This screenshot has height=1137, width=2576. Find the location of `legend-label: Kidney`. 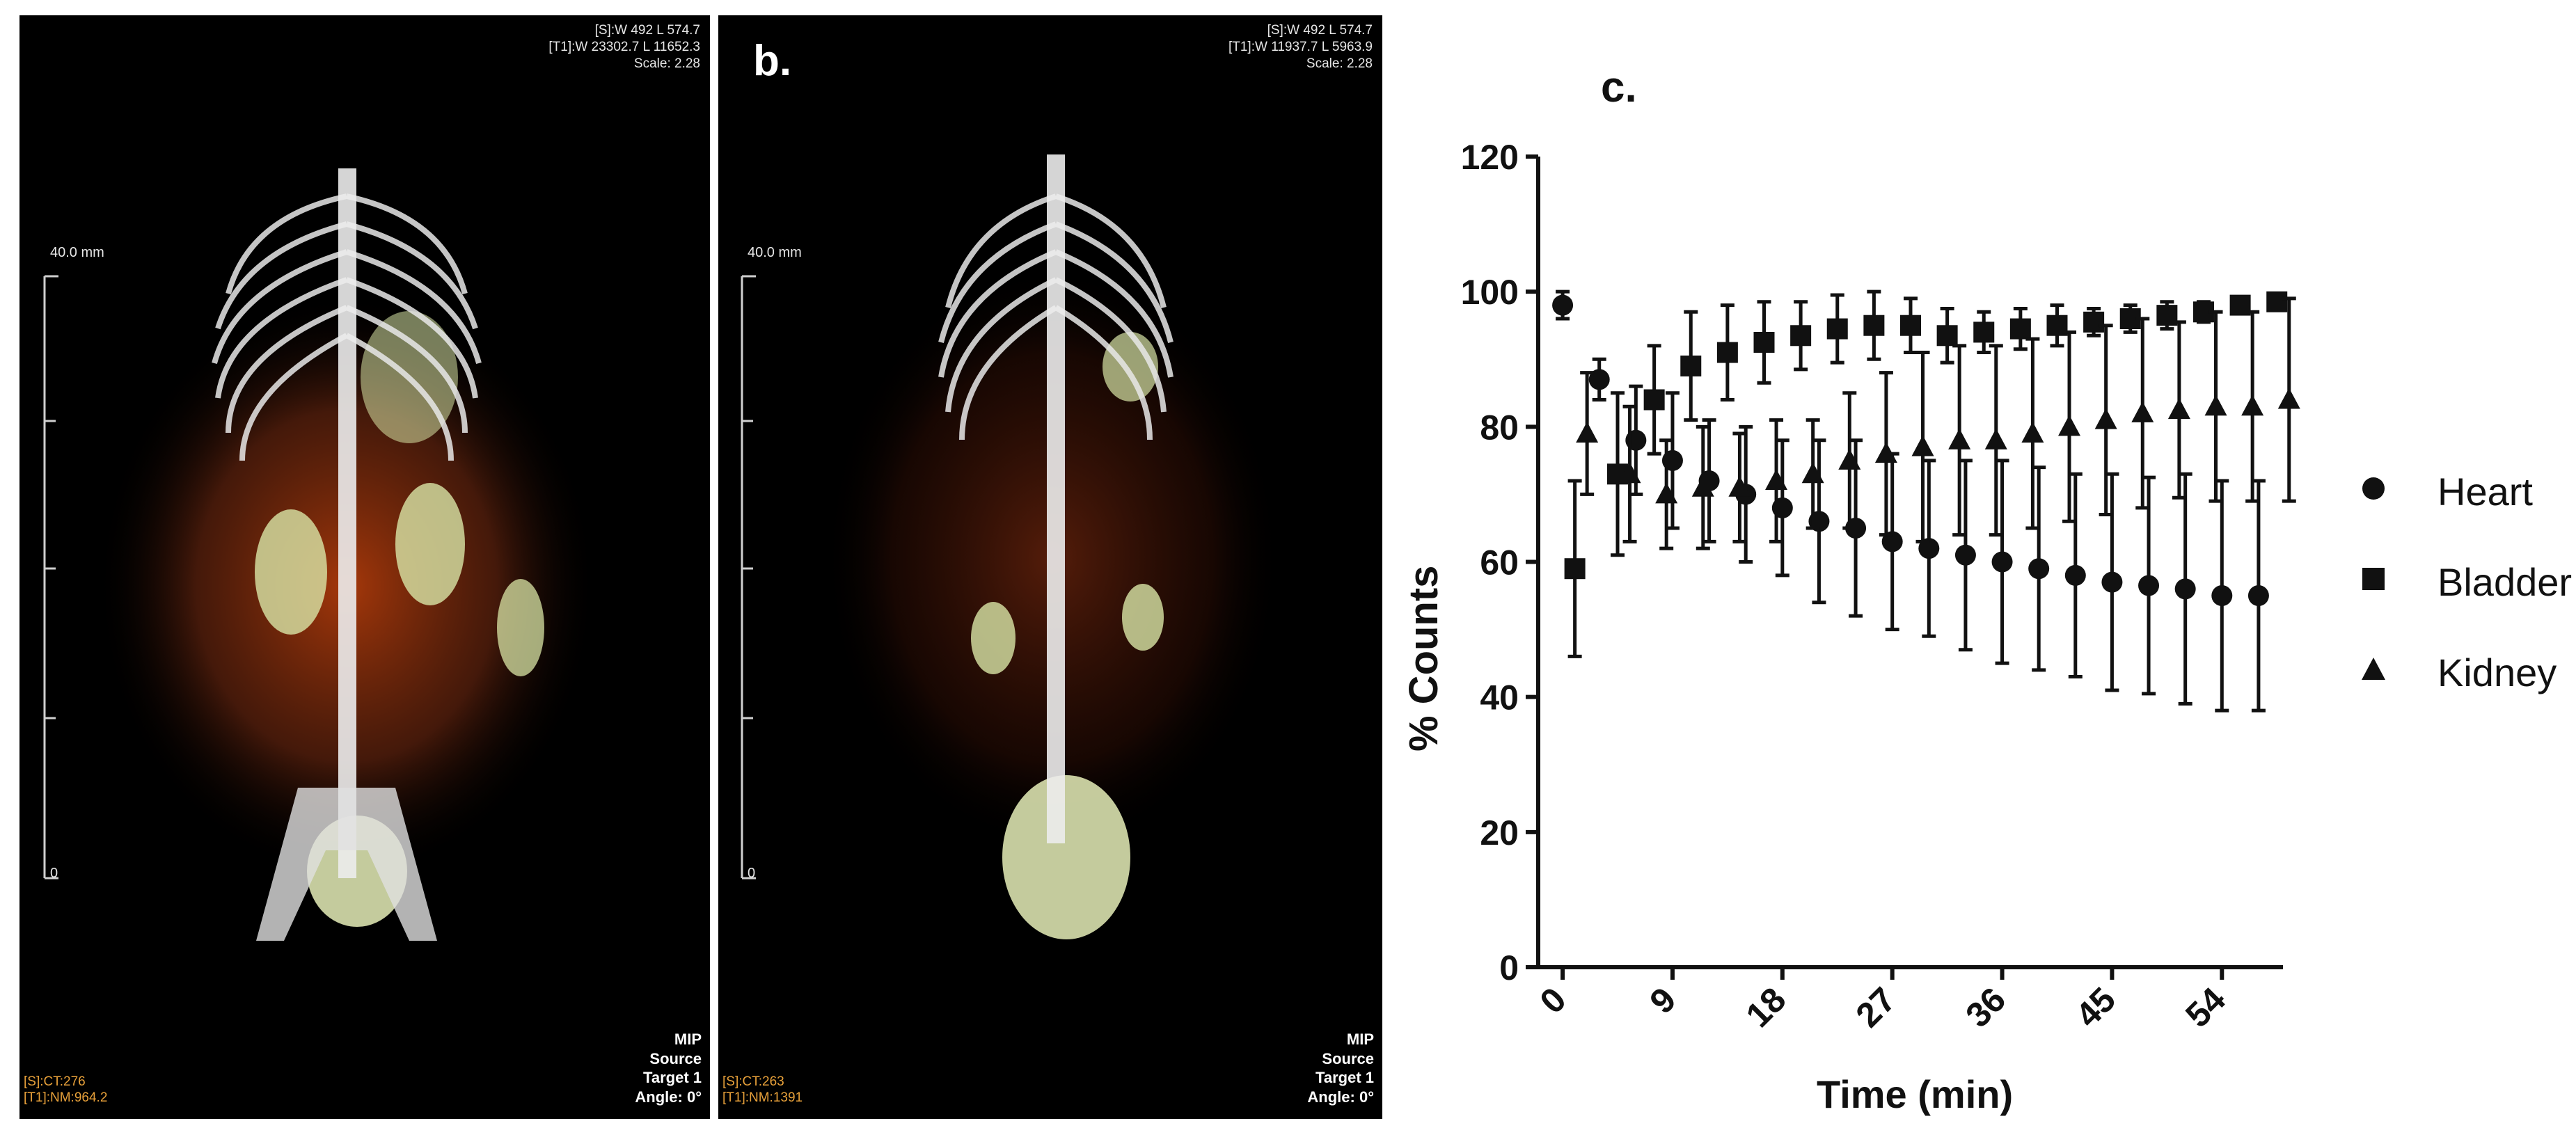

legend-label: Kidney is located at coordinates (2497, 673).